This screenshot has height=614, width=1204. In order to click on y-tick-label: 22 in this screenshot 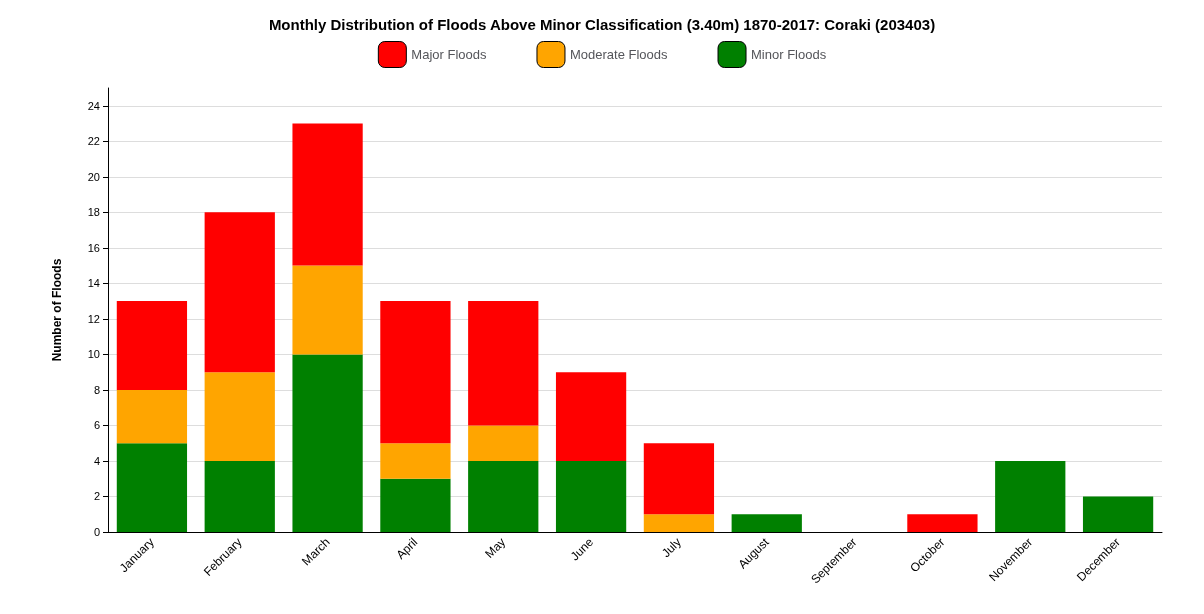, I will do `click(93, 141)`.